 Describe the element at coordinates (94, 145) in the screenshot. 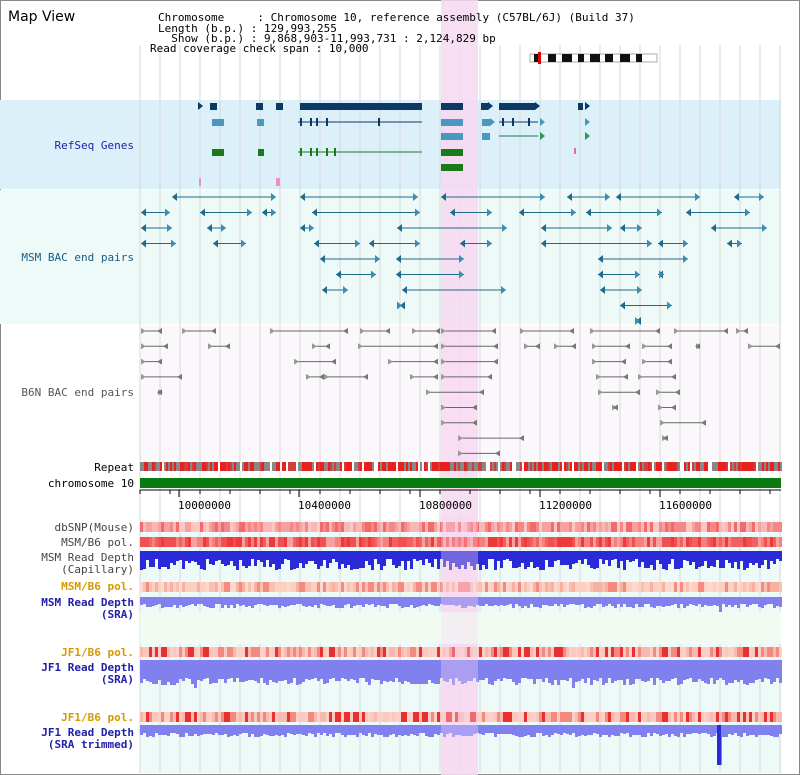

I see `track-label-refseq: RefSeq Genes` at that location.